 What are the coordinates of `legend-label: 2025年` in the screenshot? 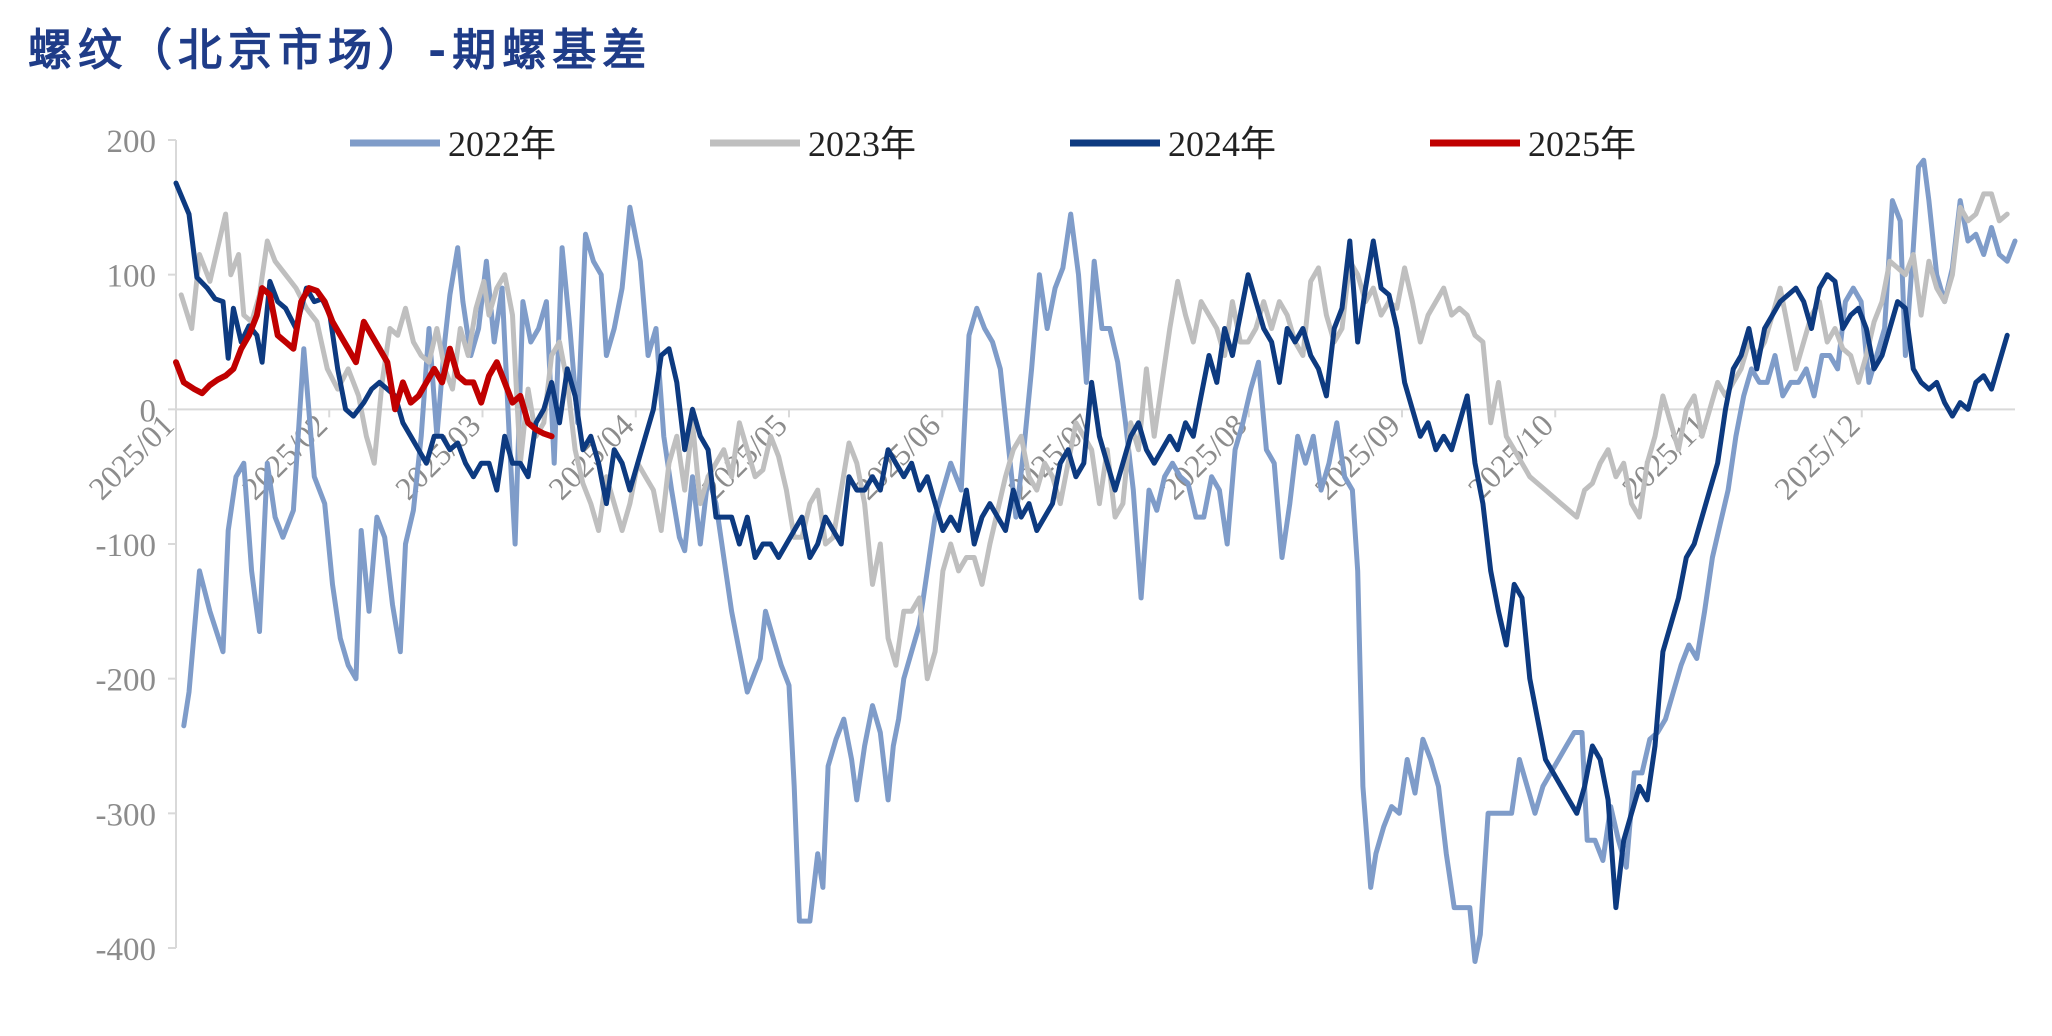 It's located at (1582, 144).